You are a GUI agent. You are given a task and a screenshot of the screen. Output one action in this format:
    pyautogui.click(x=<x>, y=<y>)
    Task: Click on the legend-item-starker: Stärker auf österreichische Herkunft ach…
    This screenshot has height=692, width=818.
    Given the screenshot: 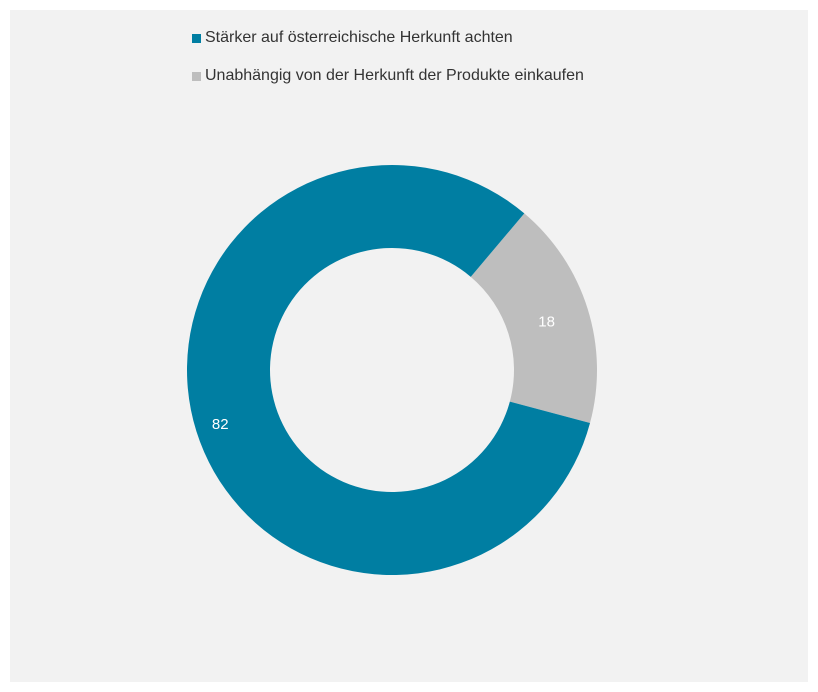 What is the action you would take?
    pyautogui.click(x=388, y=38)
    